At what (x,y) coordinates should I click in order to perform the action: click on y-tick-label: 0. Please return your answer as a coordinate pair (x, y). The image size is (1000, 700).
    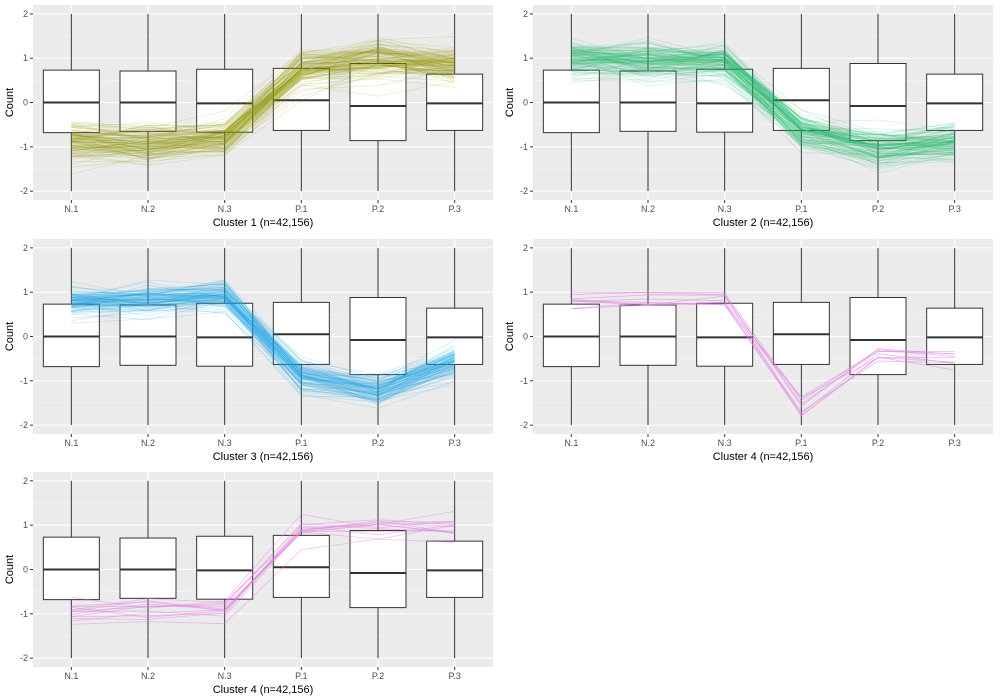
    Looking at the image, I should click on (25, 337).